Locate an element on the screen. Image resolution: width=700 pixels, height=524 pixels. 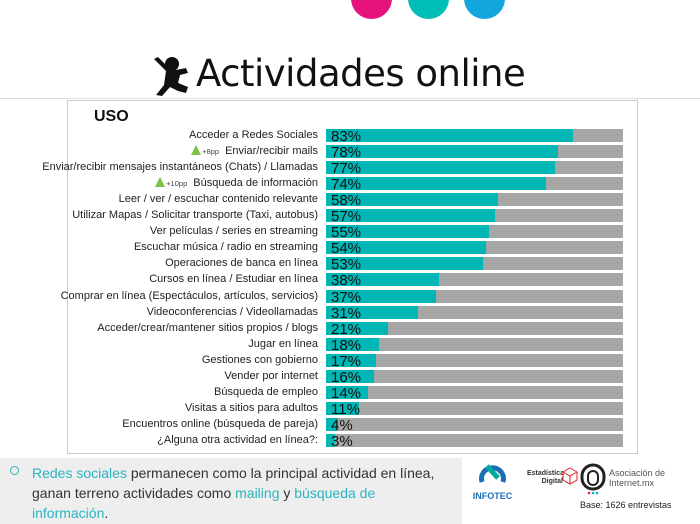
infotec-logo: INFOTEC is located at coordinates (492, 479).